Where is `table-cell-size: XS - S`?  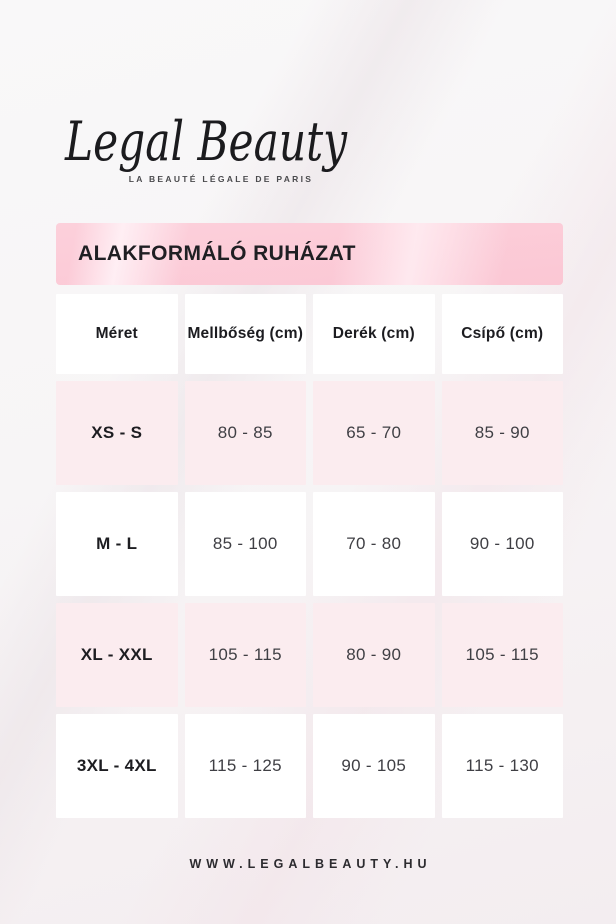 table-cell-size: XS - S is located at coordinates (117, 433).